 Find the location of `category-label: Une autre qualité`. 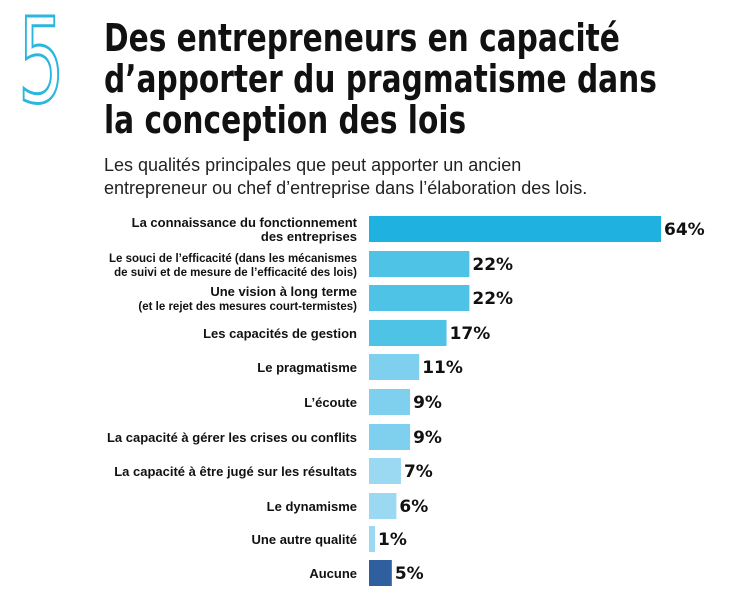

category-label: Une autre qualité is located at coordinates (304, 539).